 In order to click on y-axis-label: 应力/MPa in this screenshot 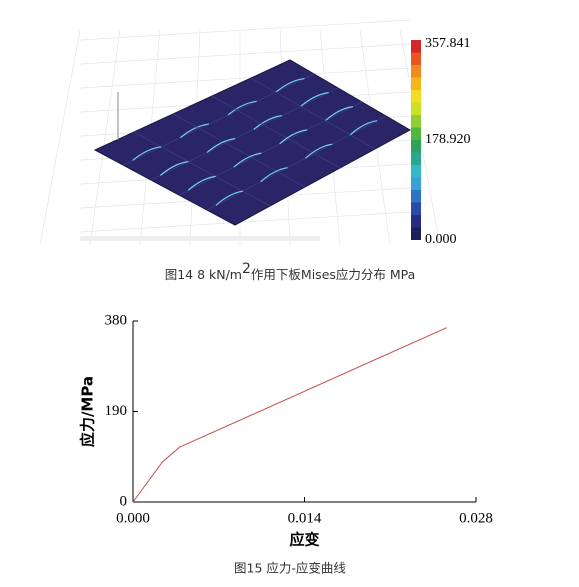, I will do `click(88, 411)`.